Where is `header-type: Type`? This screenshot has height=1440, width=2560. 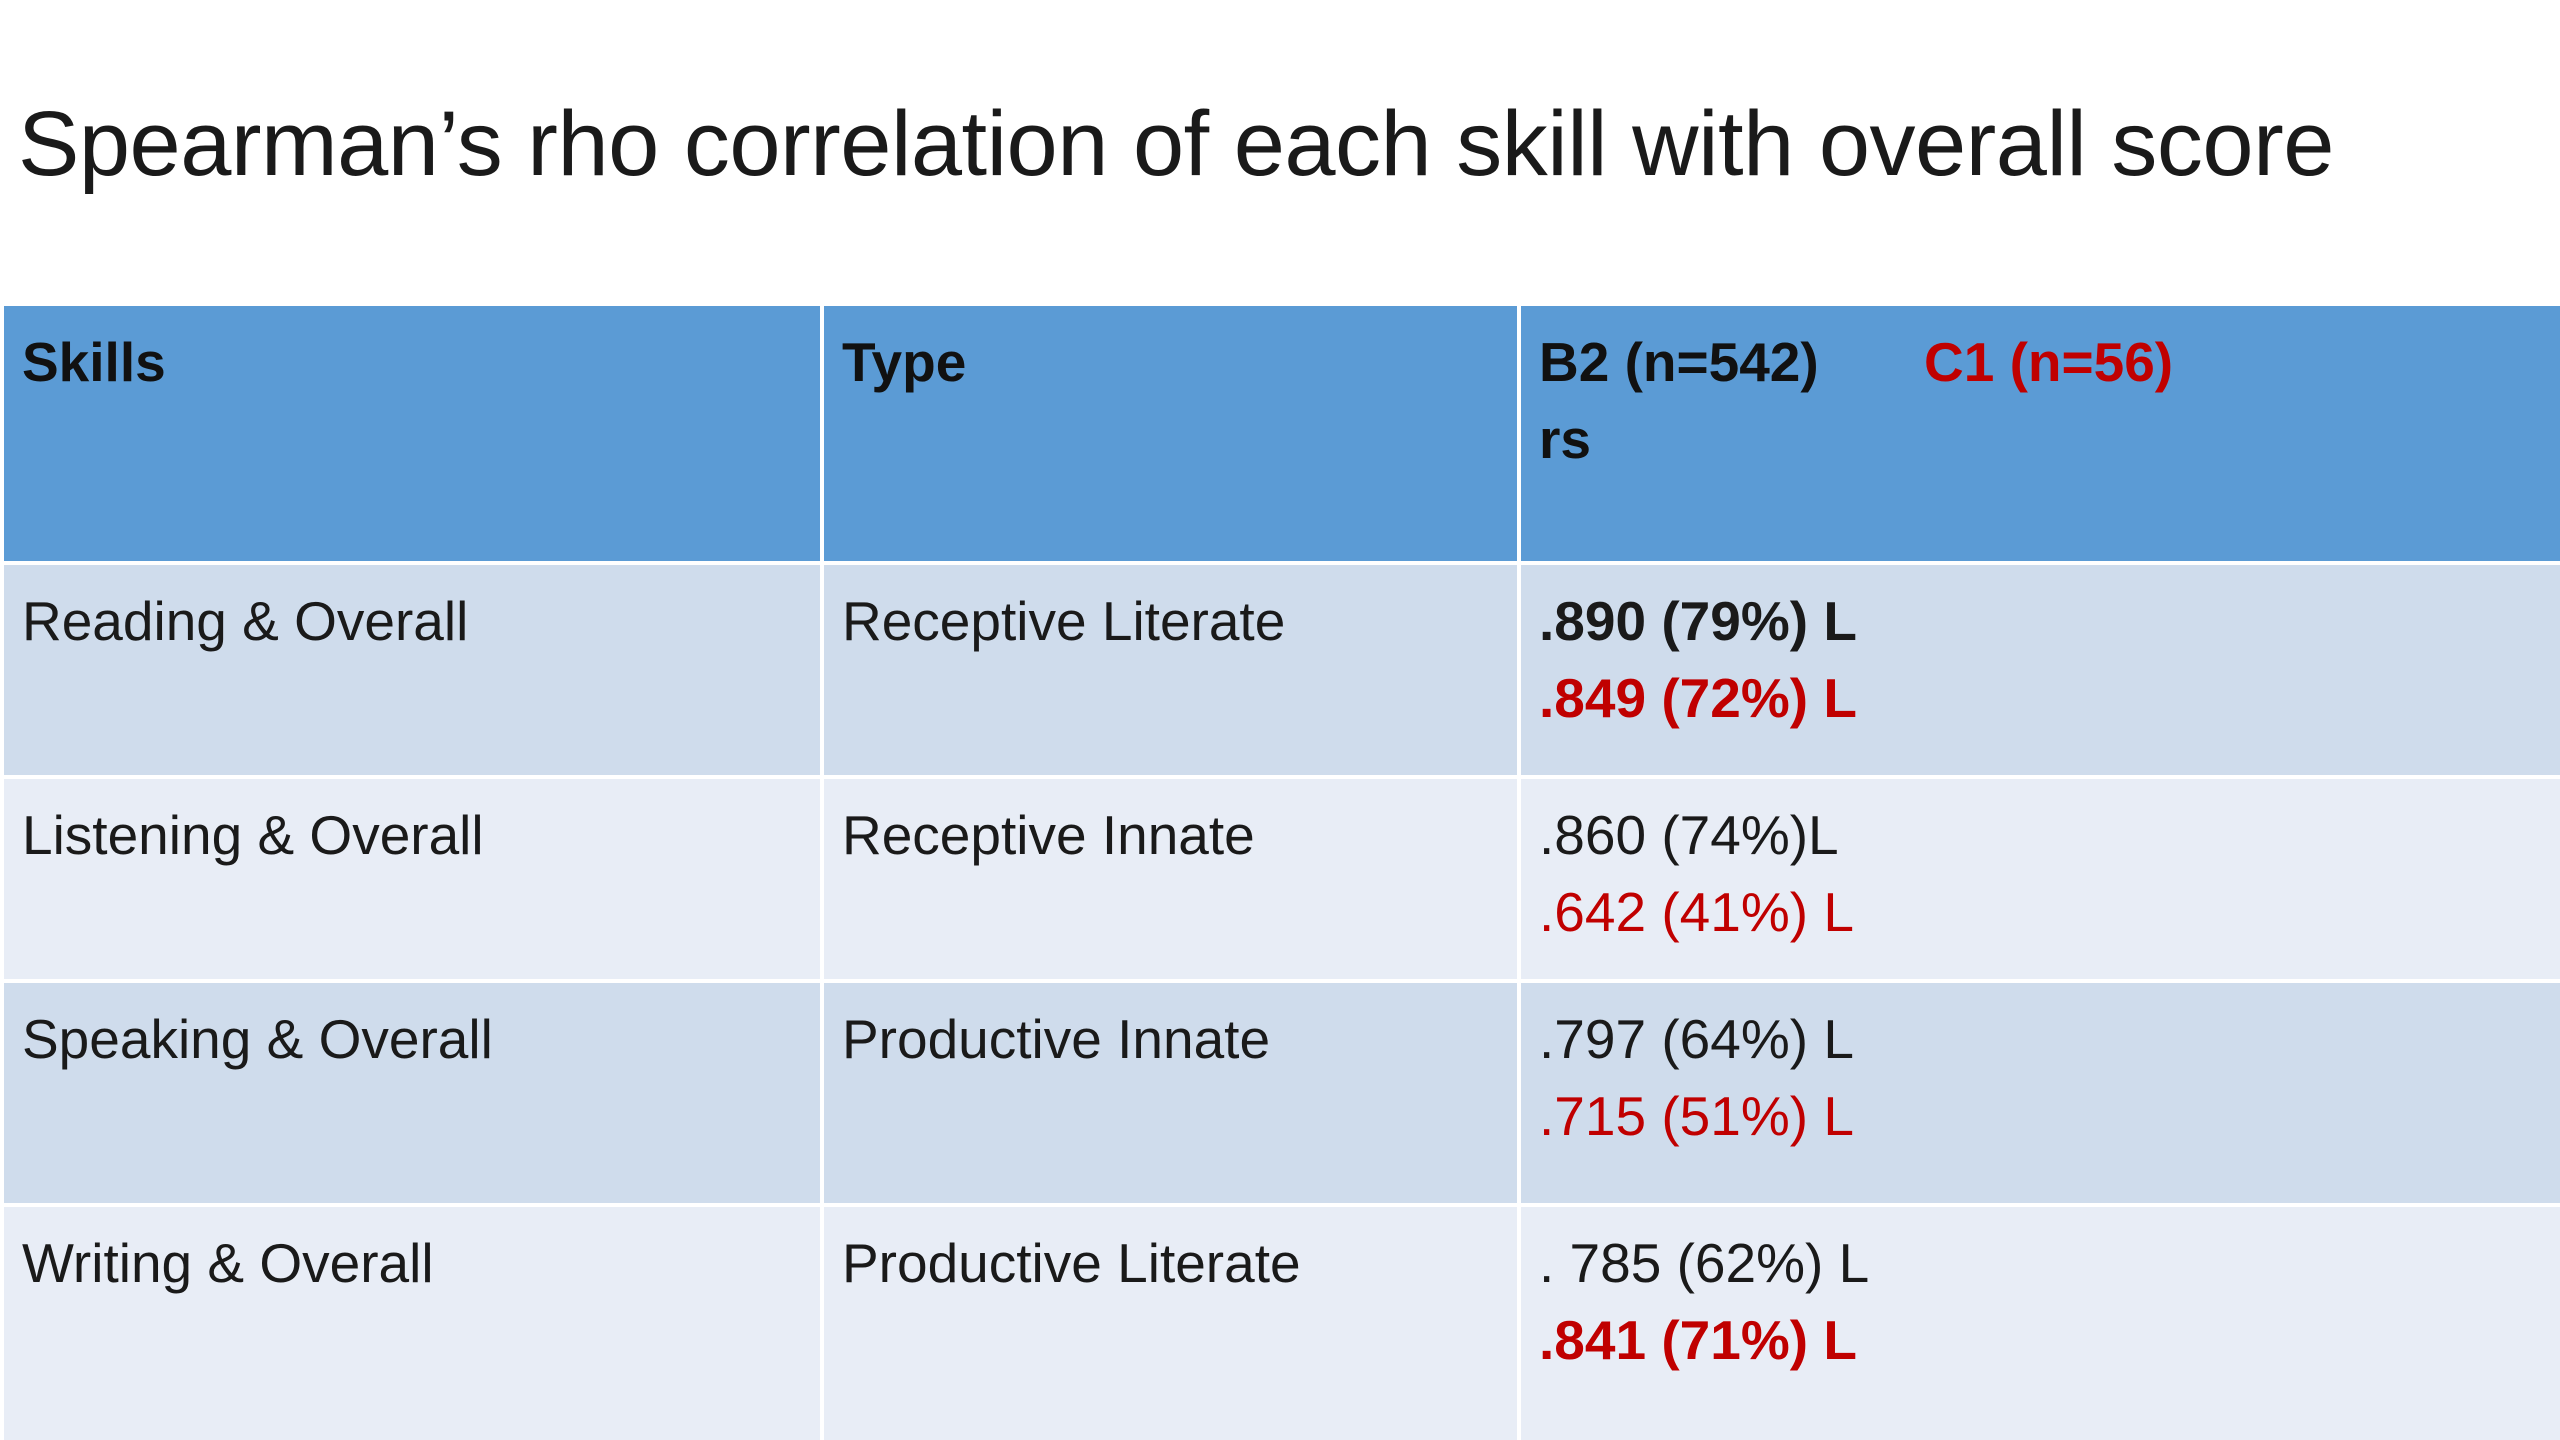 header-type: Type is located at coordinates (1170, 433).